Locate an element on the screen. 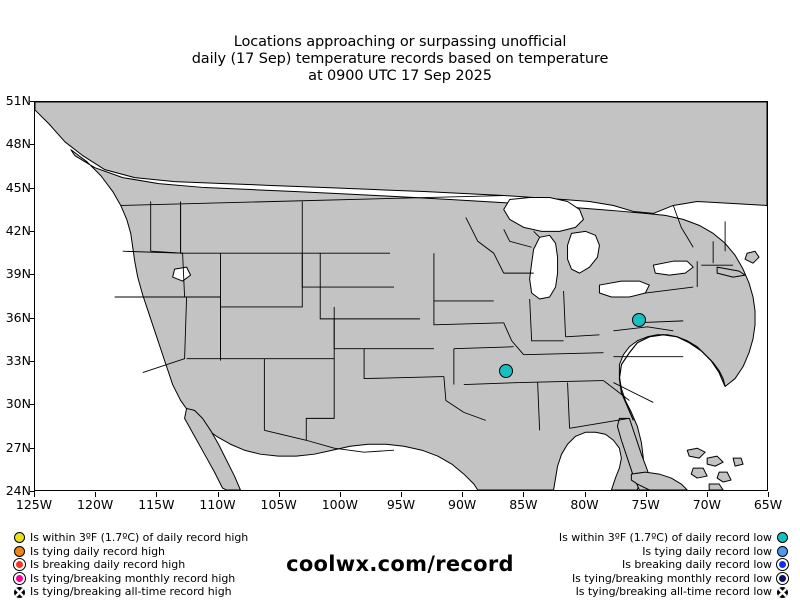 This screenshot has width=800, height=600. legend-item: Is tying/breaking monthly record high is located at coordinates (130, 578).